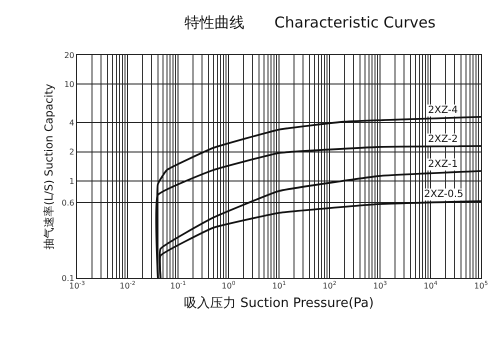 Image resolution: width=500 pixels, height=344 pixels. I want to click on x-tick-label: 10$^{4}$, so click(431, 285).